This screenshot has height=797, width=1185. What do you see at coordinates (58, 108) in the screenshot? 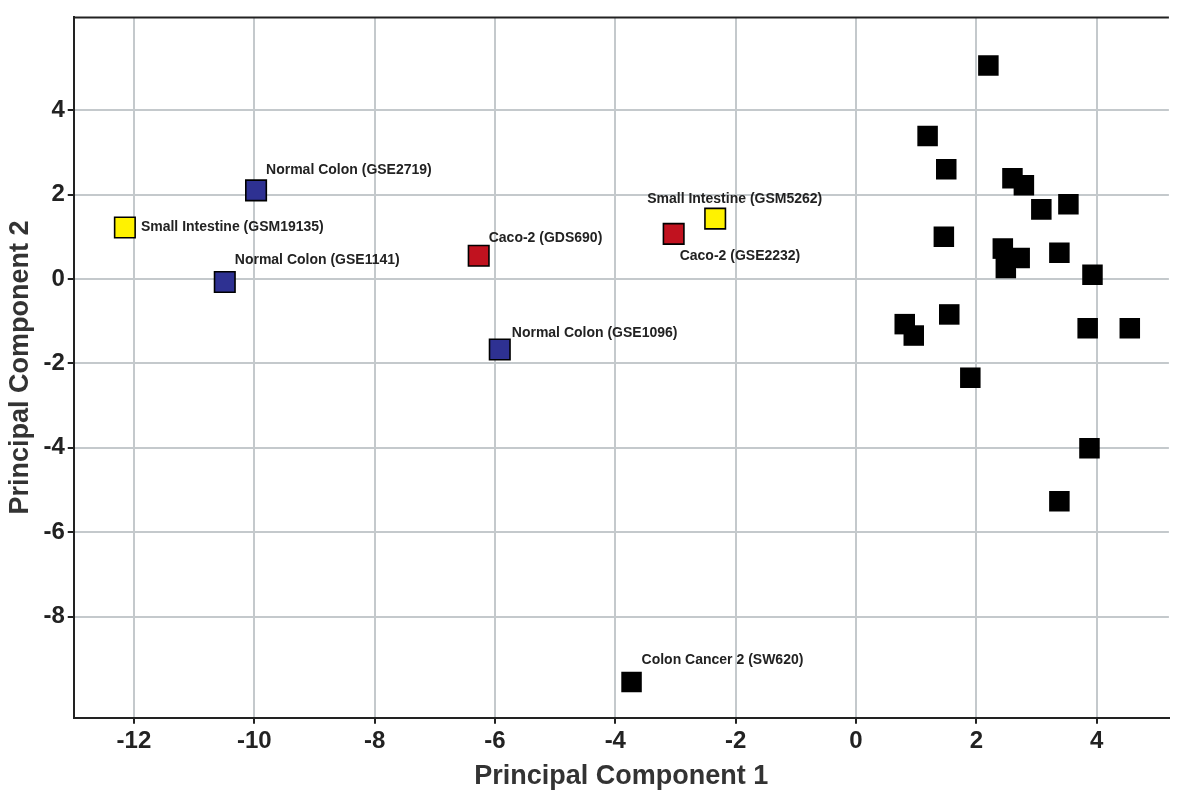
I see `y-tick-label: 4` at bounding box center [58, 108].